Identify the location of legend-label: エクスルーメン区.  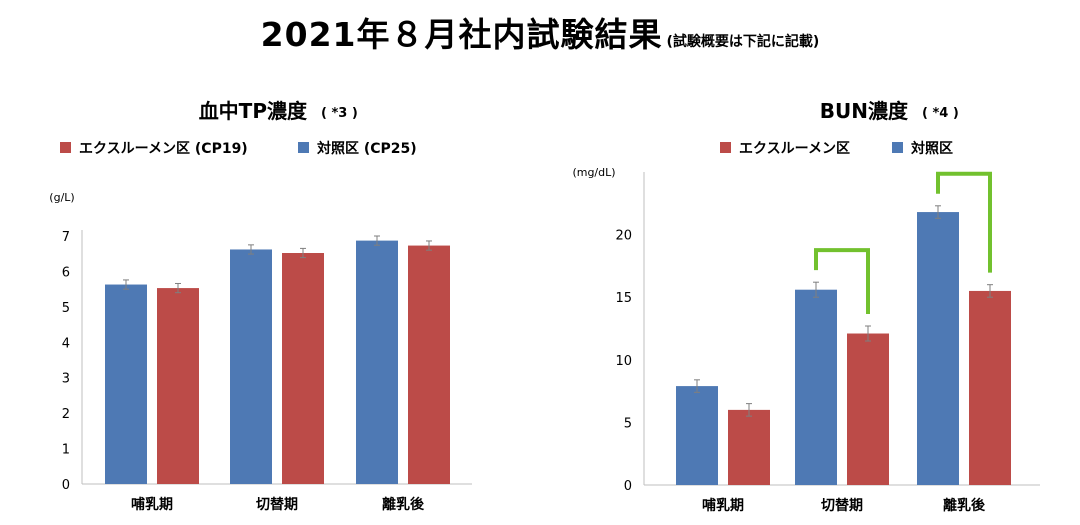
(794, 149).